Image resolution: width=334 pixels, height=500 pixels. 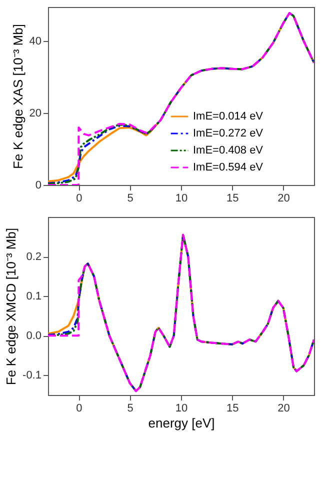 What do you see at coordinates (11, 307) in the screenshot?
I see `y-axis-title: Fe K edge XMCD [10⁻³ Mb]` at bounding box center [11, 307].